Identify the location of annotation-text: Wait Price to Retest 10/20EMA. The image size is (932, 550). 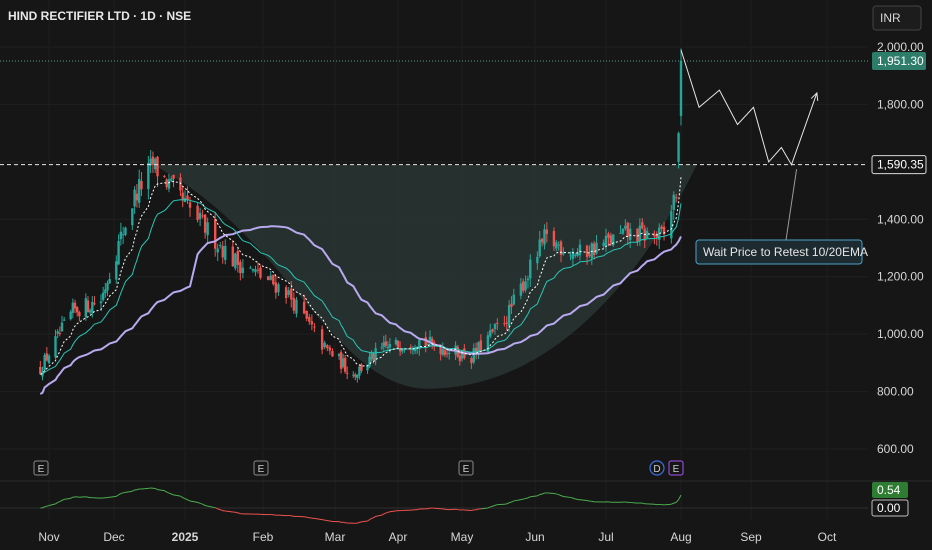
(785, 252).